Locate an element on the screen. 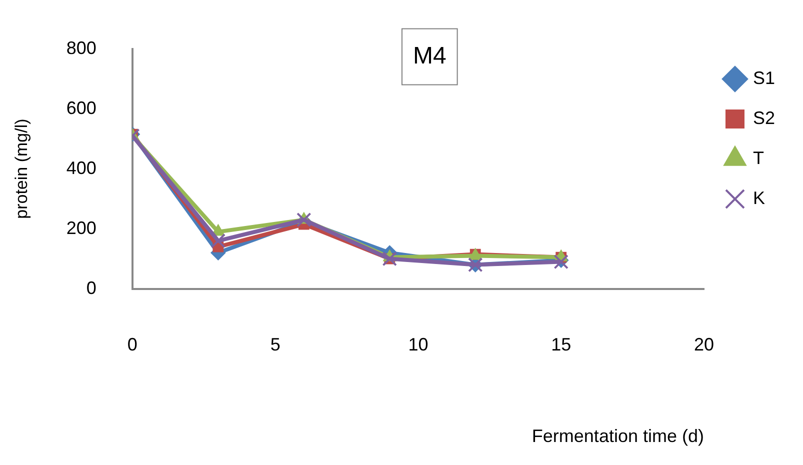  x-tick-label: 0 is located at coordinates (132, 344).